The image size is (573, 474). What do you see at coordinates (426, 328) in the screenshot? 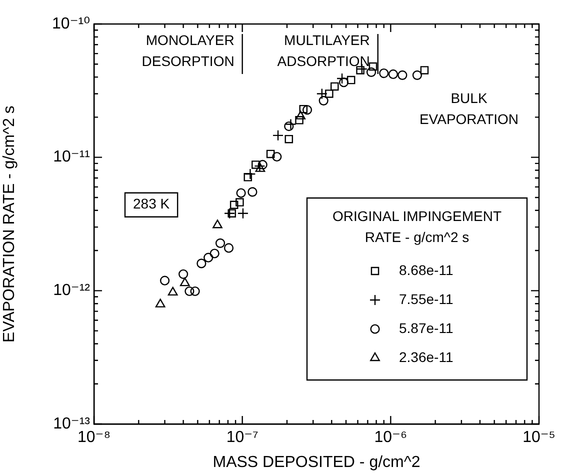
I see `legend-label: 5.87e-11` at bounding box center [426, 328].